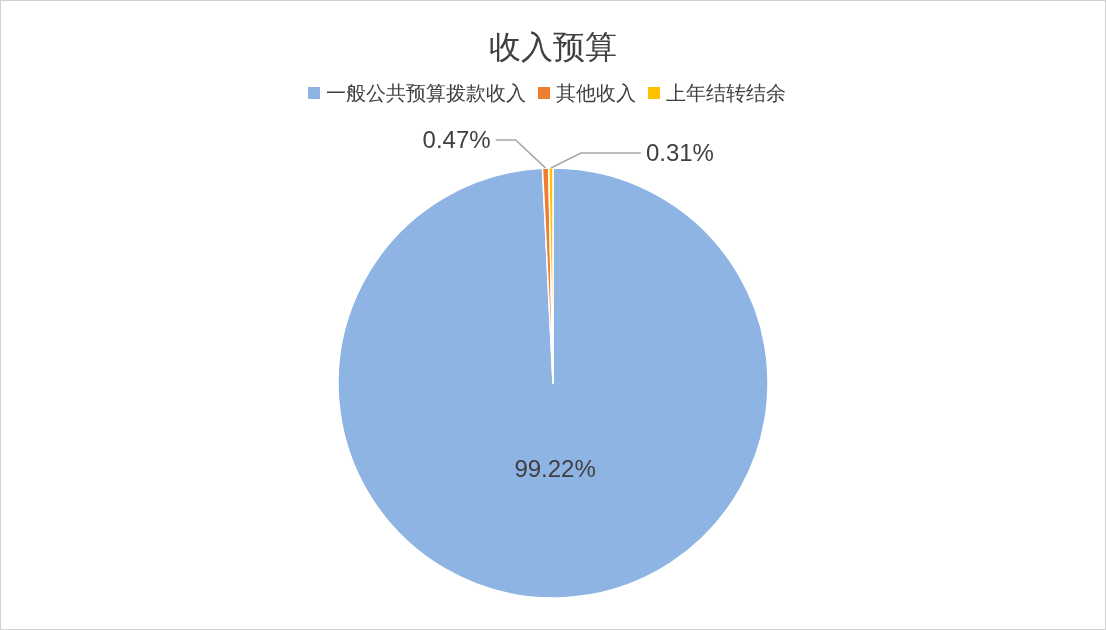 The height and width of the screenshot is (630, 1106). I want to click on data-label: 0.31%, so click(679, 152).